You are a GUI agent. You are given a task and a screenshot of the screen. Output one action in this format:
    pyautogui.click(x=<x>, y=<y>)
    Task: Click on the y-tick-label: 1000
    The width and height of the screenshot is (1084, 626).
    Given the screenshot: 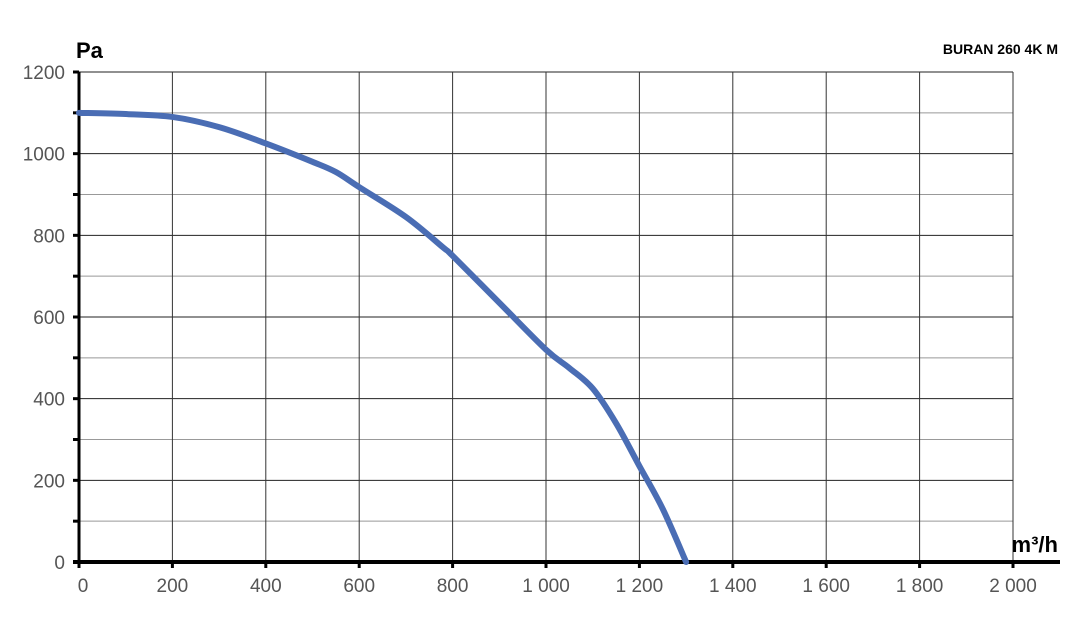 What is the action you would take?
    pyautogui.click(x=44, y=155)
    